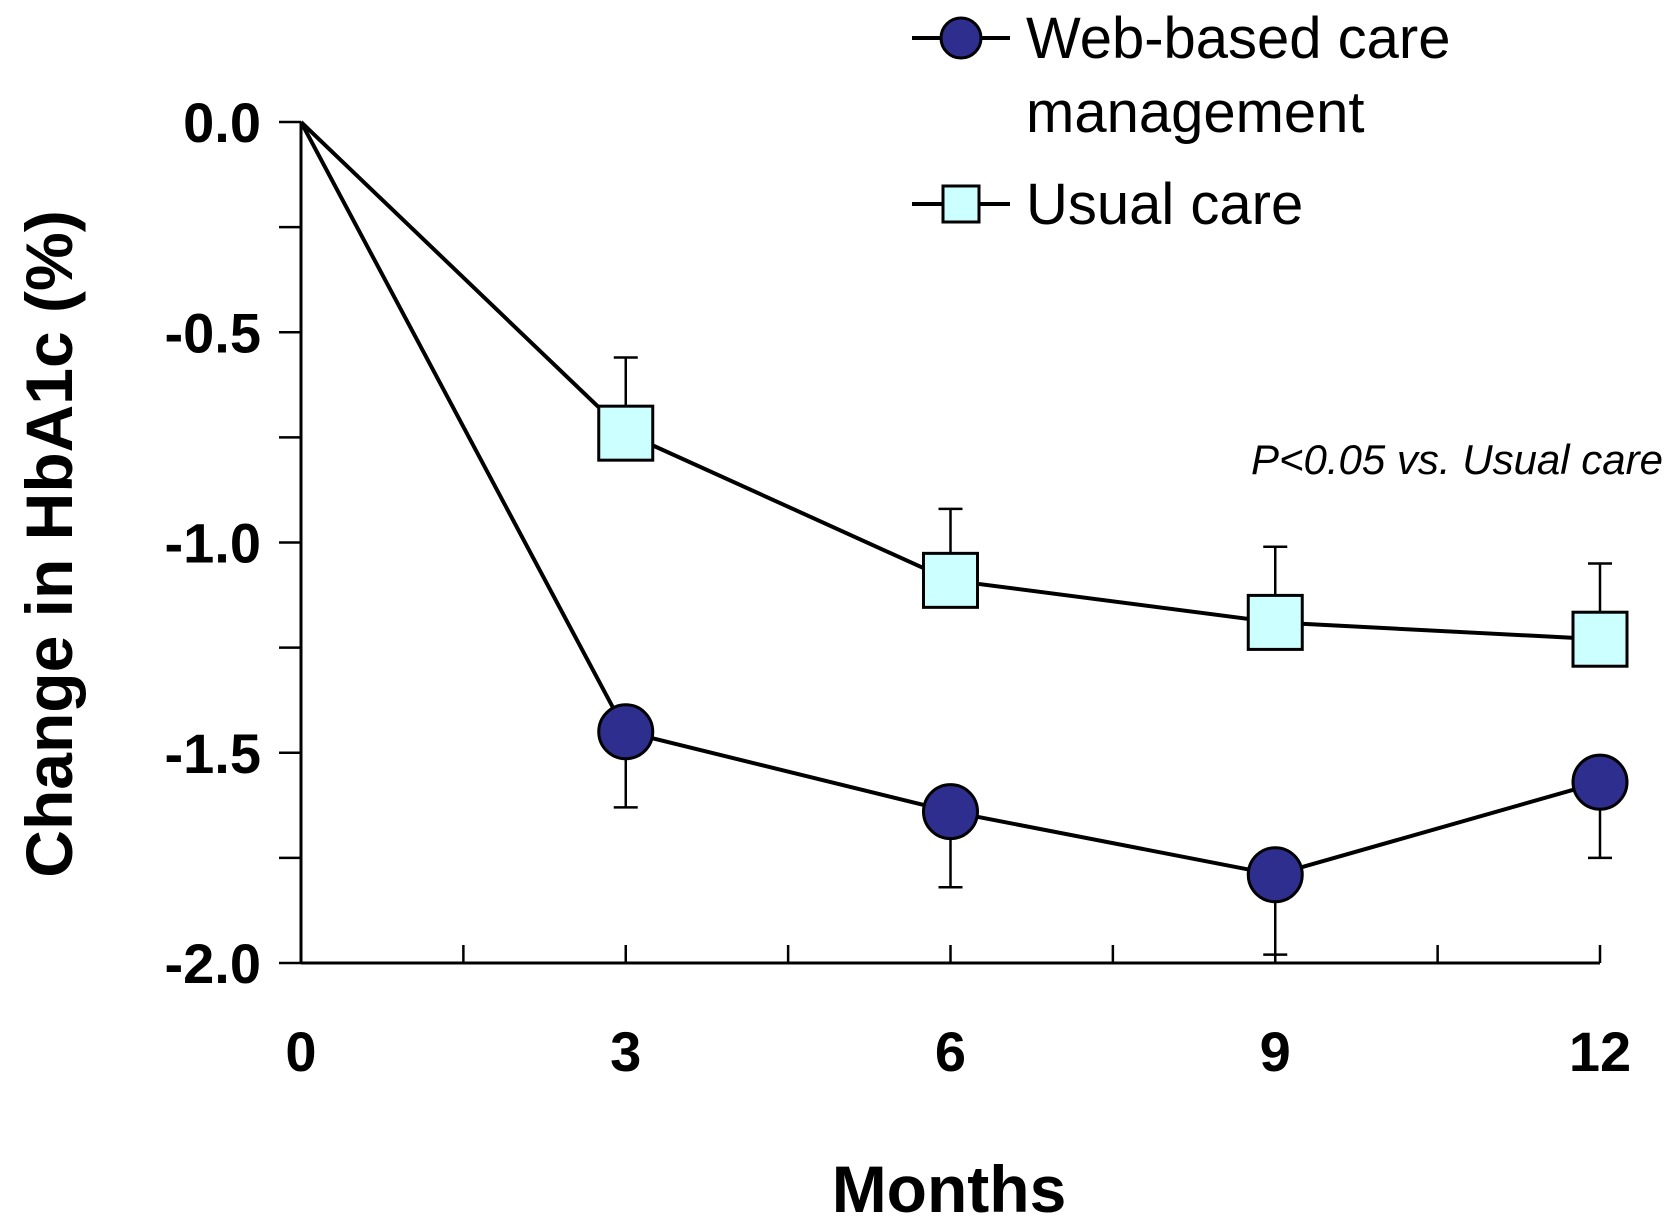  I want to click on legend: Web-based care management Usual care, so click(1181, 121).